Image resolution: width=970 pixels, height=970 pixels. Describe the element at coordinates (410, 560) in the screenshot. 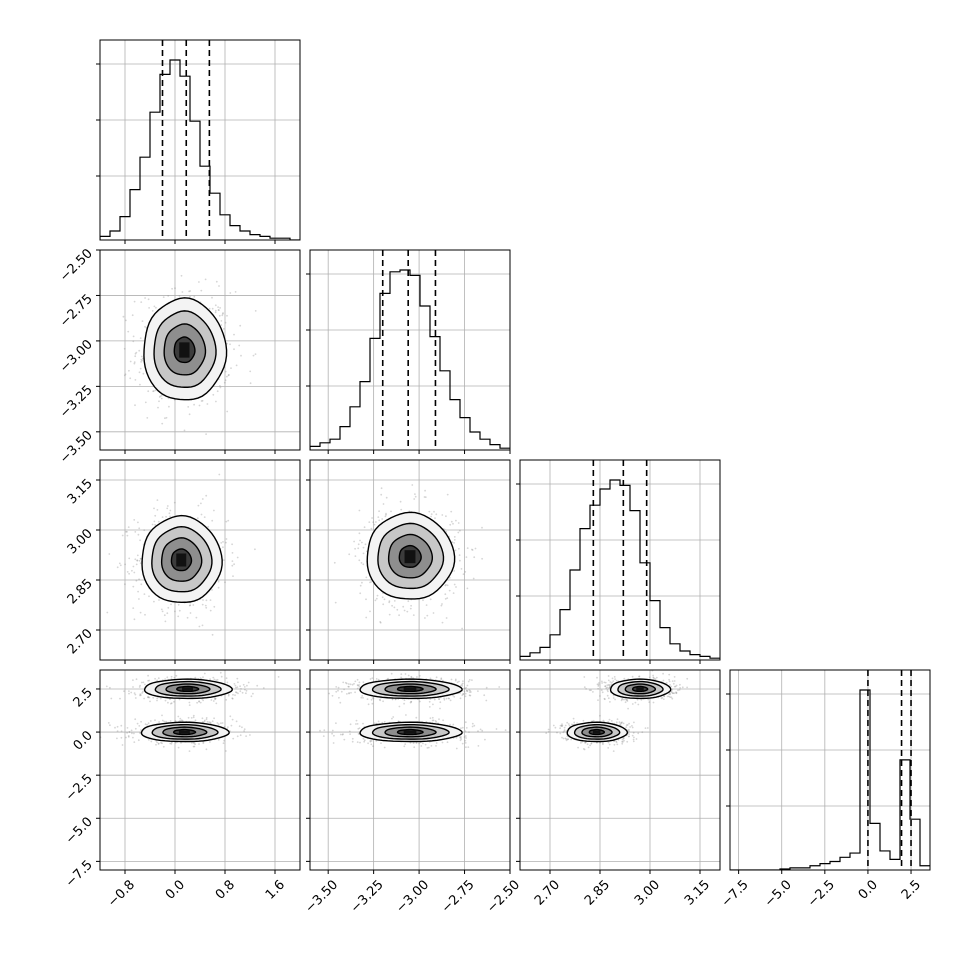

I see `panel-frame` at that location.